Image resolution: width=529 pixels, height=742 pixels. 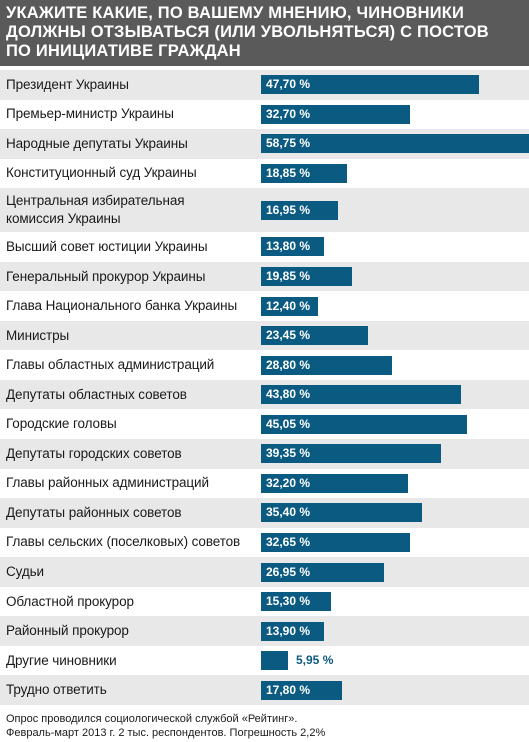 I want to click on chart-row: Областной прокурор 15,30 %, so click(x=264, y=601).